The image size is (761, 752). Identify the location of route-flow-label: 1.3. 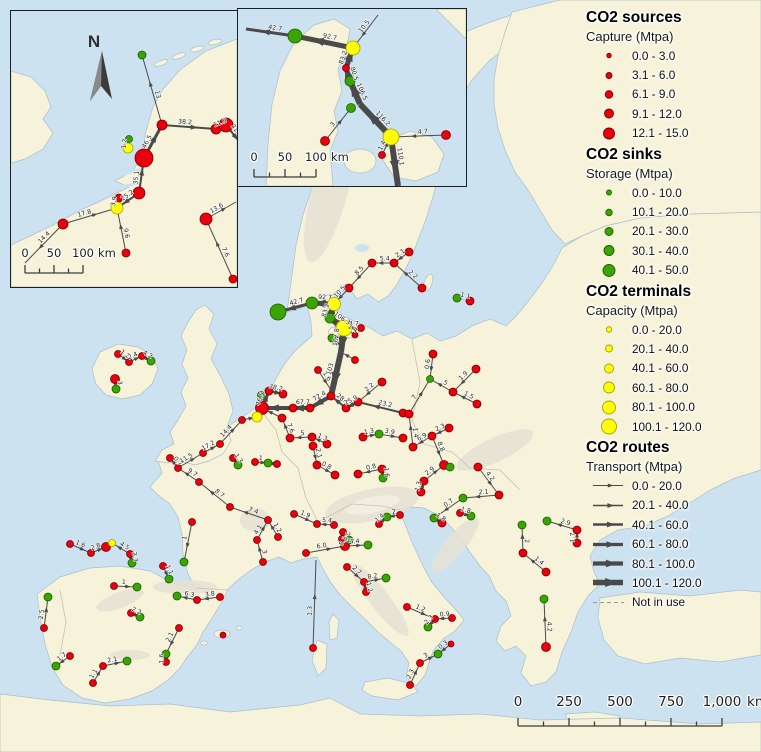
(310, 611).